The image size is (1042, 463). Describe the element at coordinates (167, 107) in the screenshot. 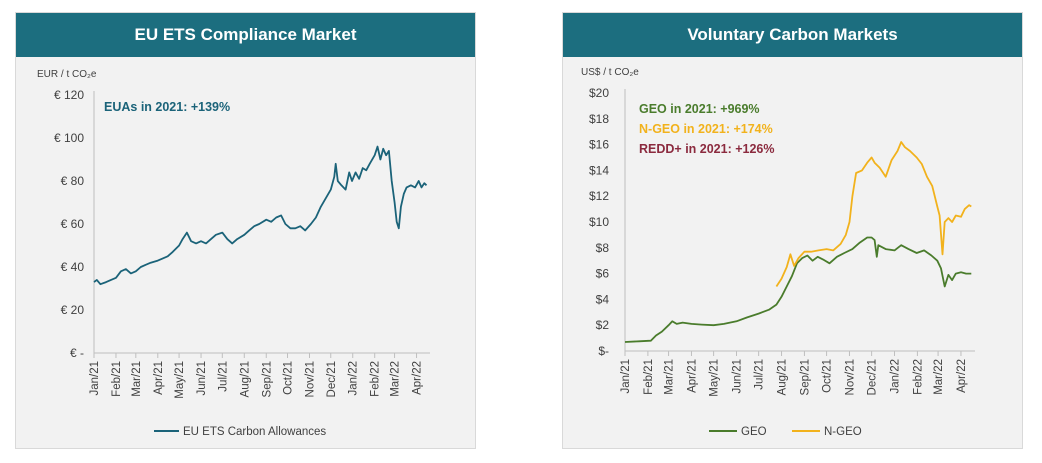

I see `annotation-label: EUAs in 2021: +139%` at that location.